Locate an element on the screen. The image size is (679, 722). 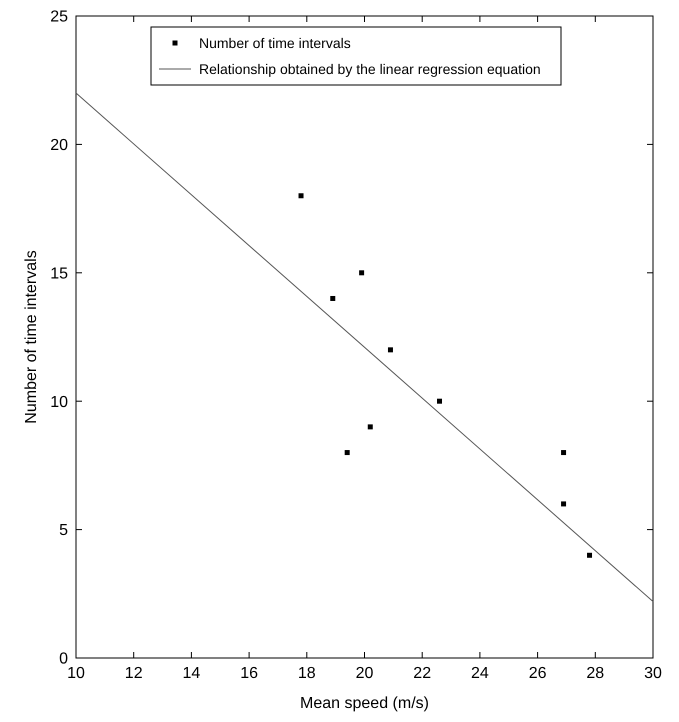
y-tick-label: 25 is located at coordinates (59, 17).